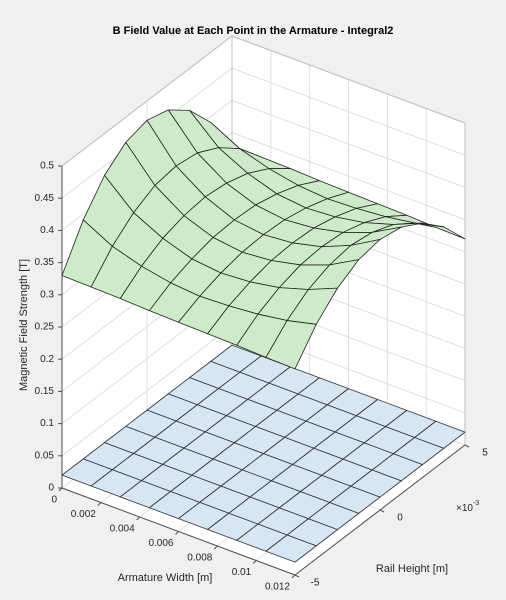 The width and height of the screenshot is (506, 600). What do you see at coordinates (45, 455) in the screenshot?
I see `z-tick-label: 0.05` at bounding box center [45, 455].